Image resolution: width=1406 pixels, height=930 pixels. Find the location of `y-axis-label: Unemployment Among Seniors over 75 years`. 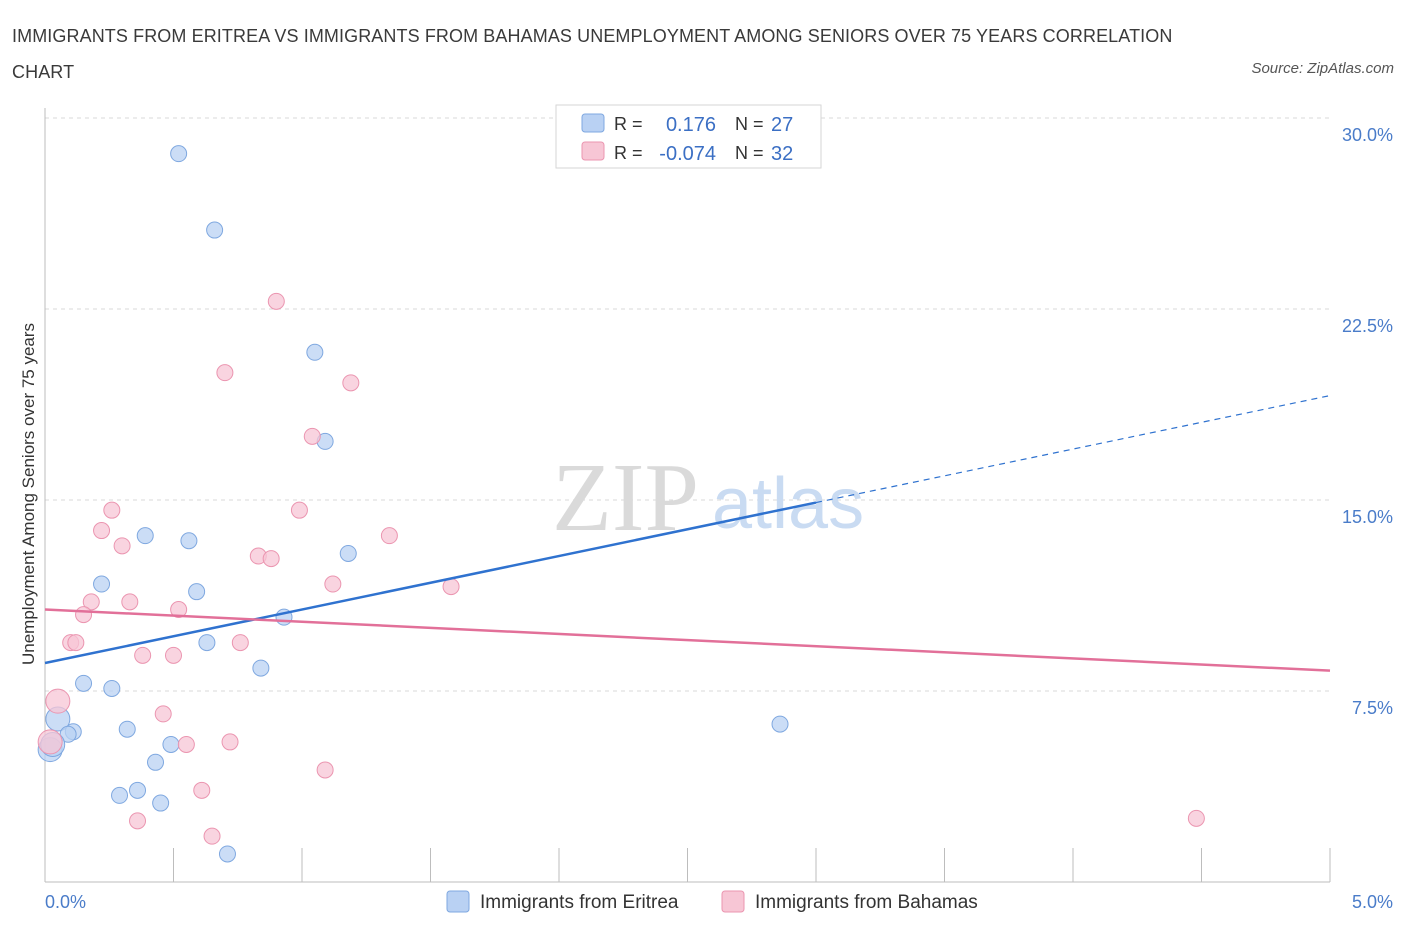

y-axis-label: Unemployment Among Seniors over 75 years is located at coordinates (28, 494).